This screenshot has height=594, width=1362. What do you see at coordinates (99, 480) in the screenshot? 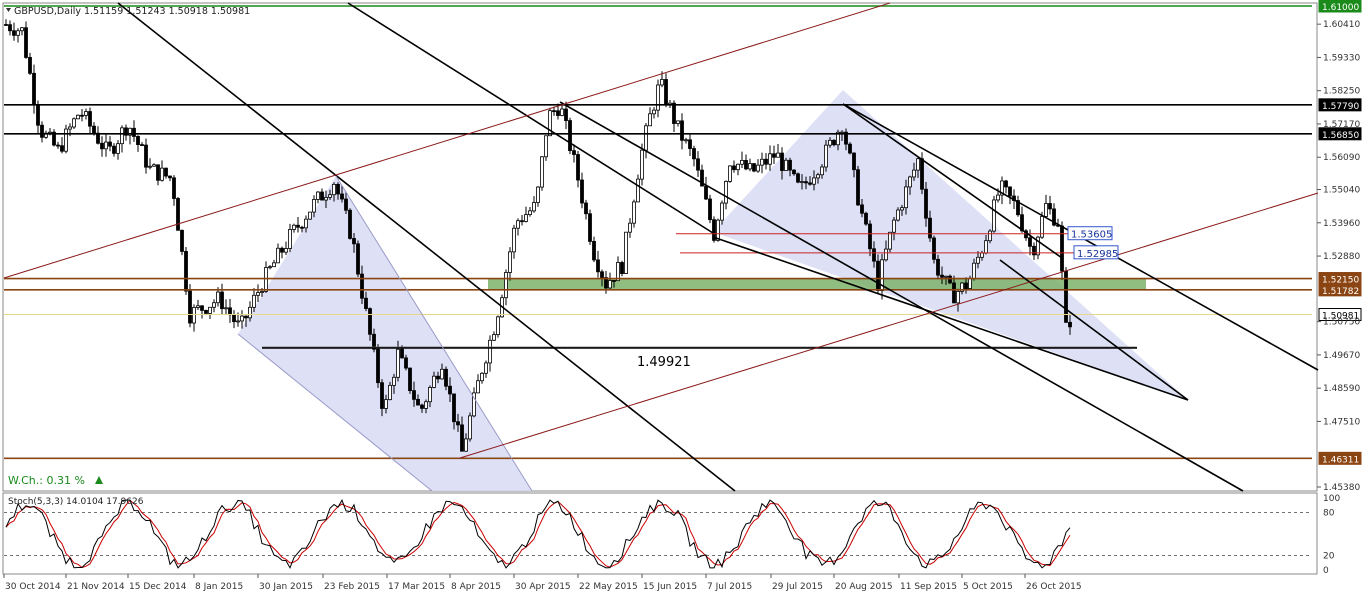
I see `up-triangle-icon` at bounding box center [99, 480].